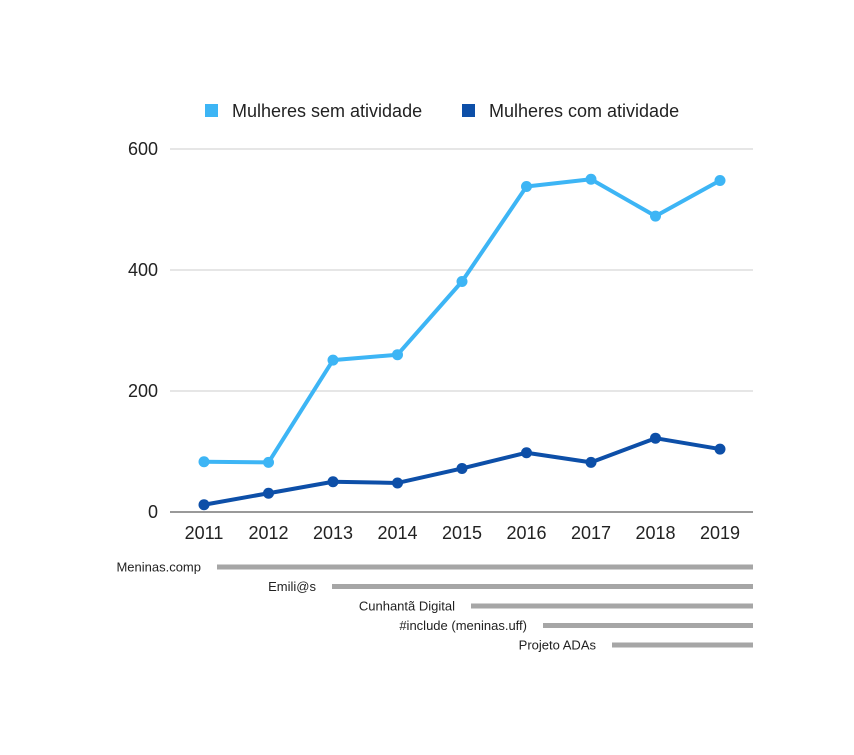  Describe the element at coordinates (158, 567) in the screenshot. I see `project-label: Meninas.comp` at that location.